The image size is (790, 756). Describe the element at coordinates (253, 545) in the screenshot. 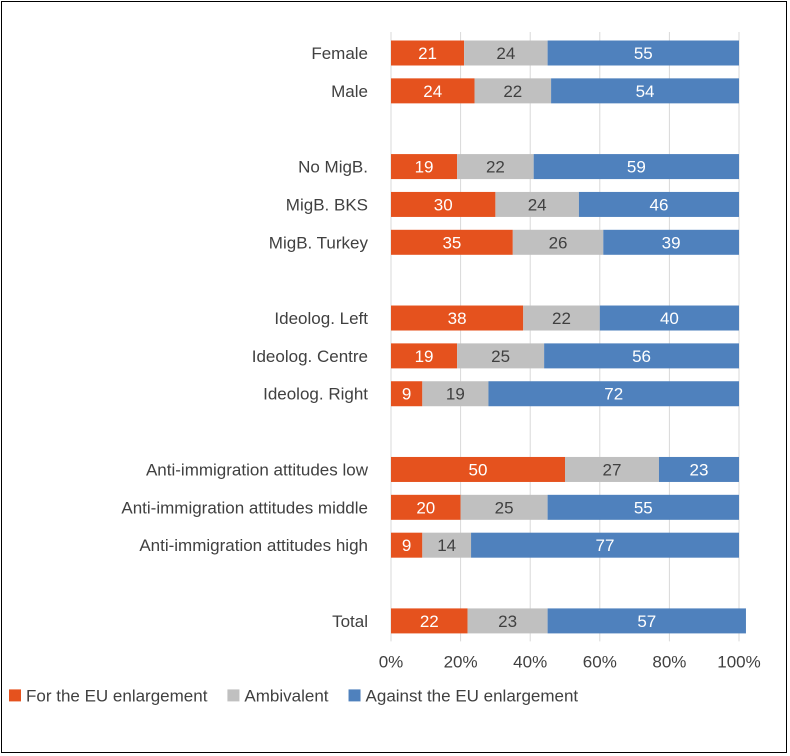

I see `category-label: Anti-immigration attitudes high` at that location.